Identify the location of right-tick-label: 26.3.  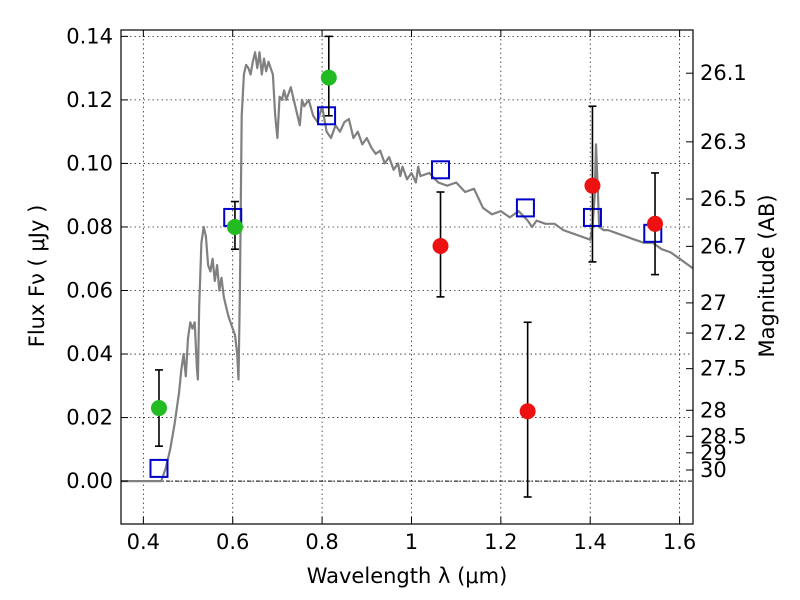
(723, 142).